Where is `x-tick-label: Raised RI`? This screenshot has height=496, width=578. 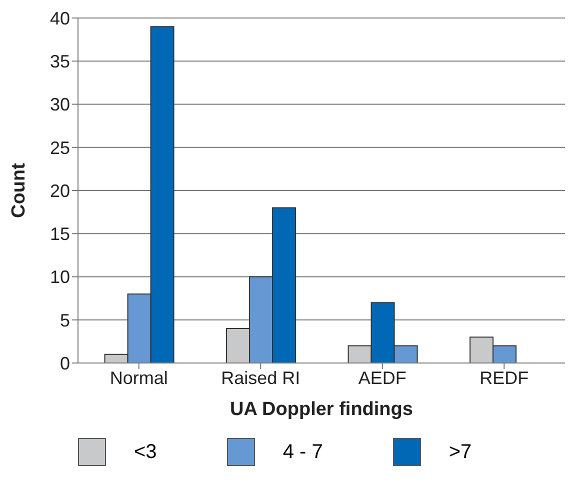 x-tick-label: Raised RI is located at coordinates (260, 378).